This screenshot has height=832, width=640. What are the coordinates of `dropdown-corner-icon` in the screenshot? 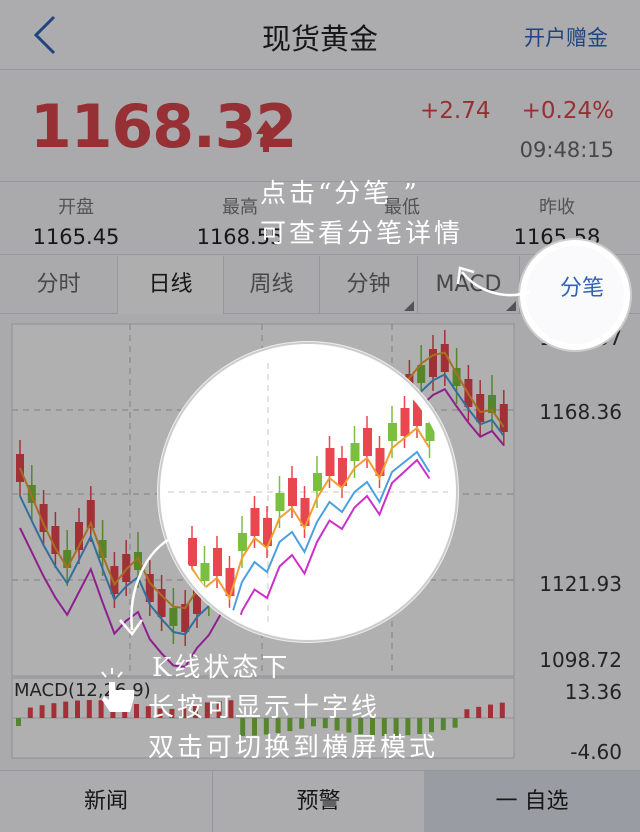 It's located at (409, 306).